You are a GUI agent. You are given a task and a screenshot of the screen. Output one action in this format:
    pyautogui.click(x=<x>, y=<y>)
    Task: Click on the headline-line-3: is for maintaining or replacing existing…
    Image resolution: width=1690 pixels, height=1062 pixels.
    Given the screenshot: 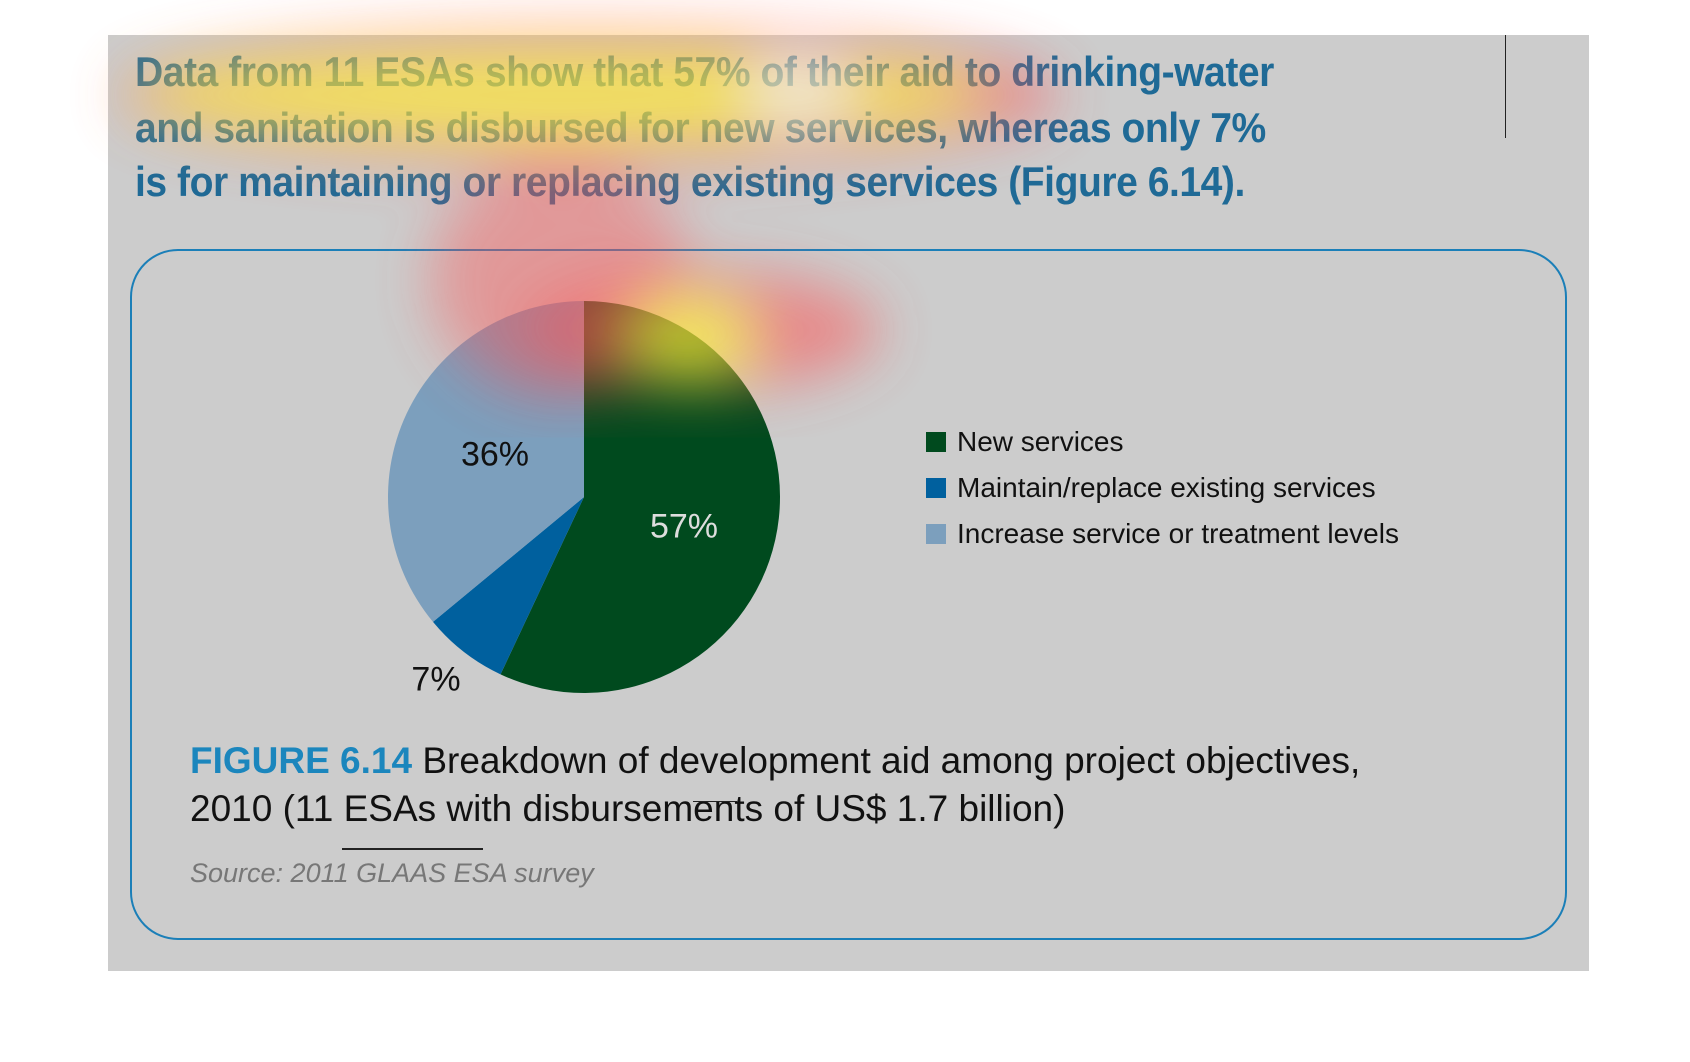 What is the action you would take?
    pyautogui.click(x=690, y=181)
    